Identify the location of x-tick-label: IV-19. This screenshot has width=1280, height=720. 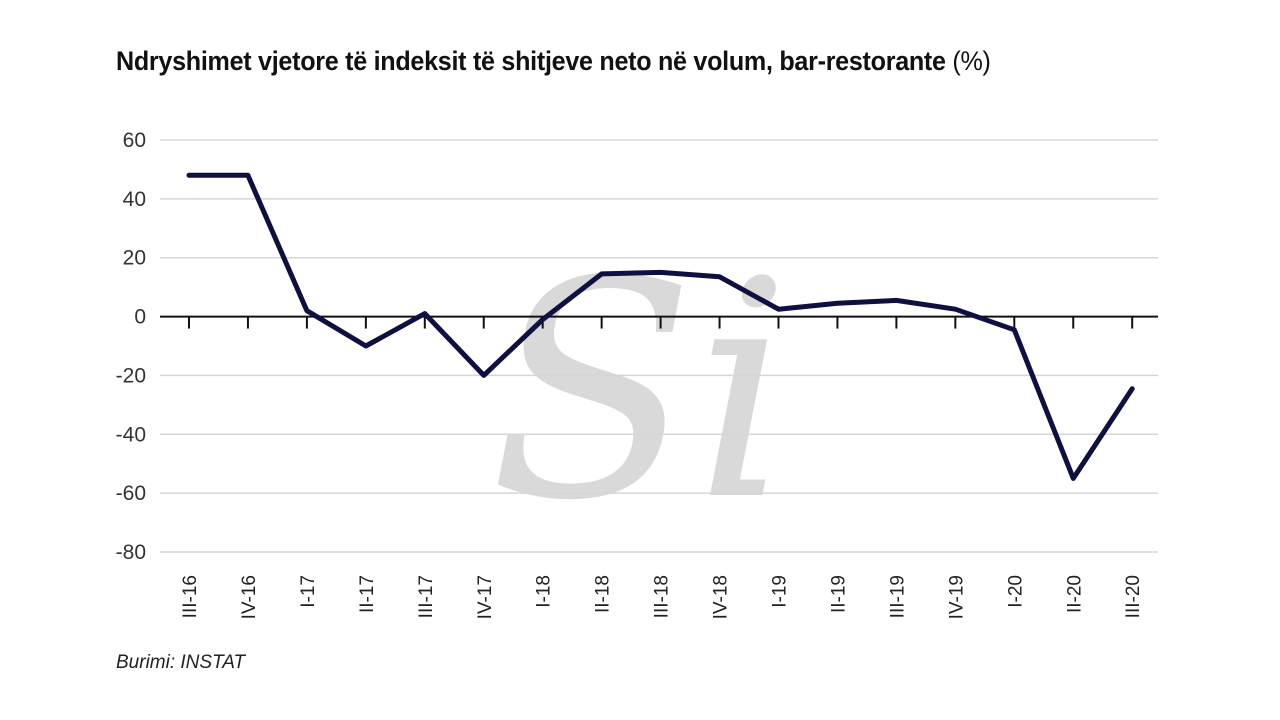
(956, 597).